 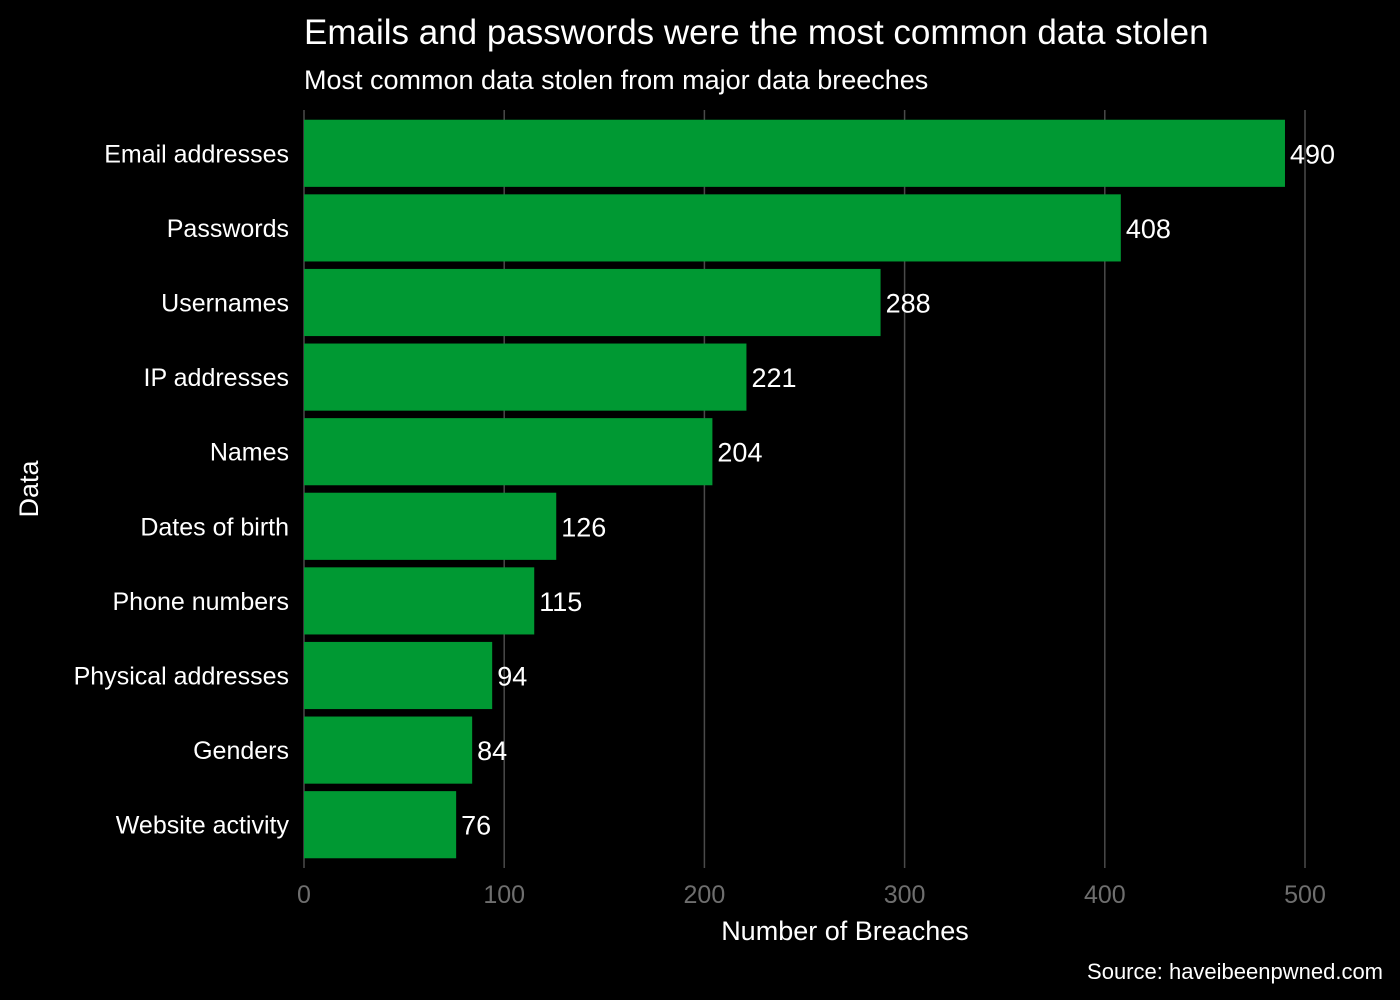 What do you see at coordinates (241, 751) in the screenshot?
I see `category-label: Genders` at bounding box center [241, 751].